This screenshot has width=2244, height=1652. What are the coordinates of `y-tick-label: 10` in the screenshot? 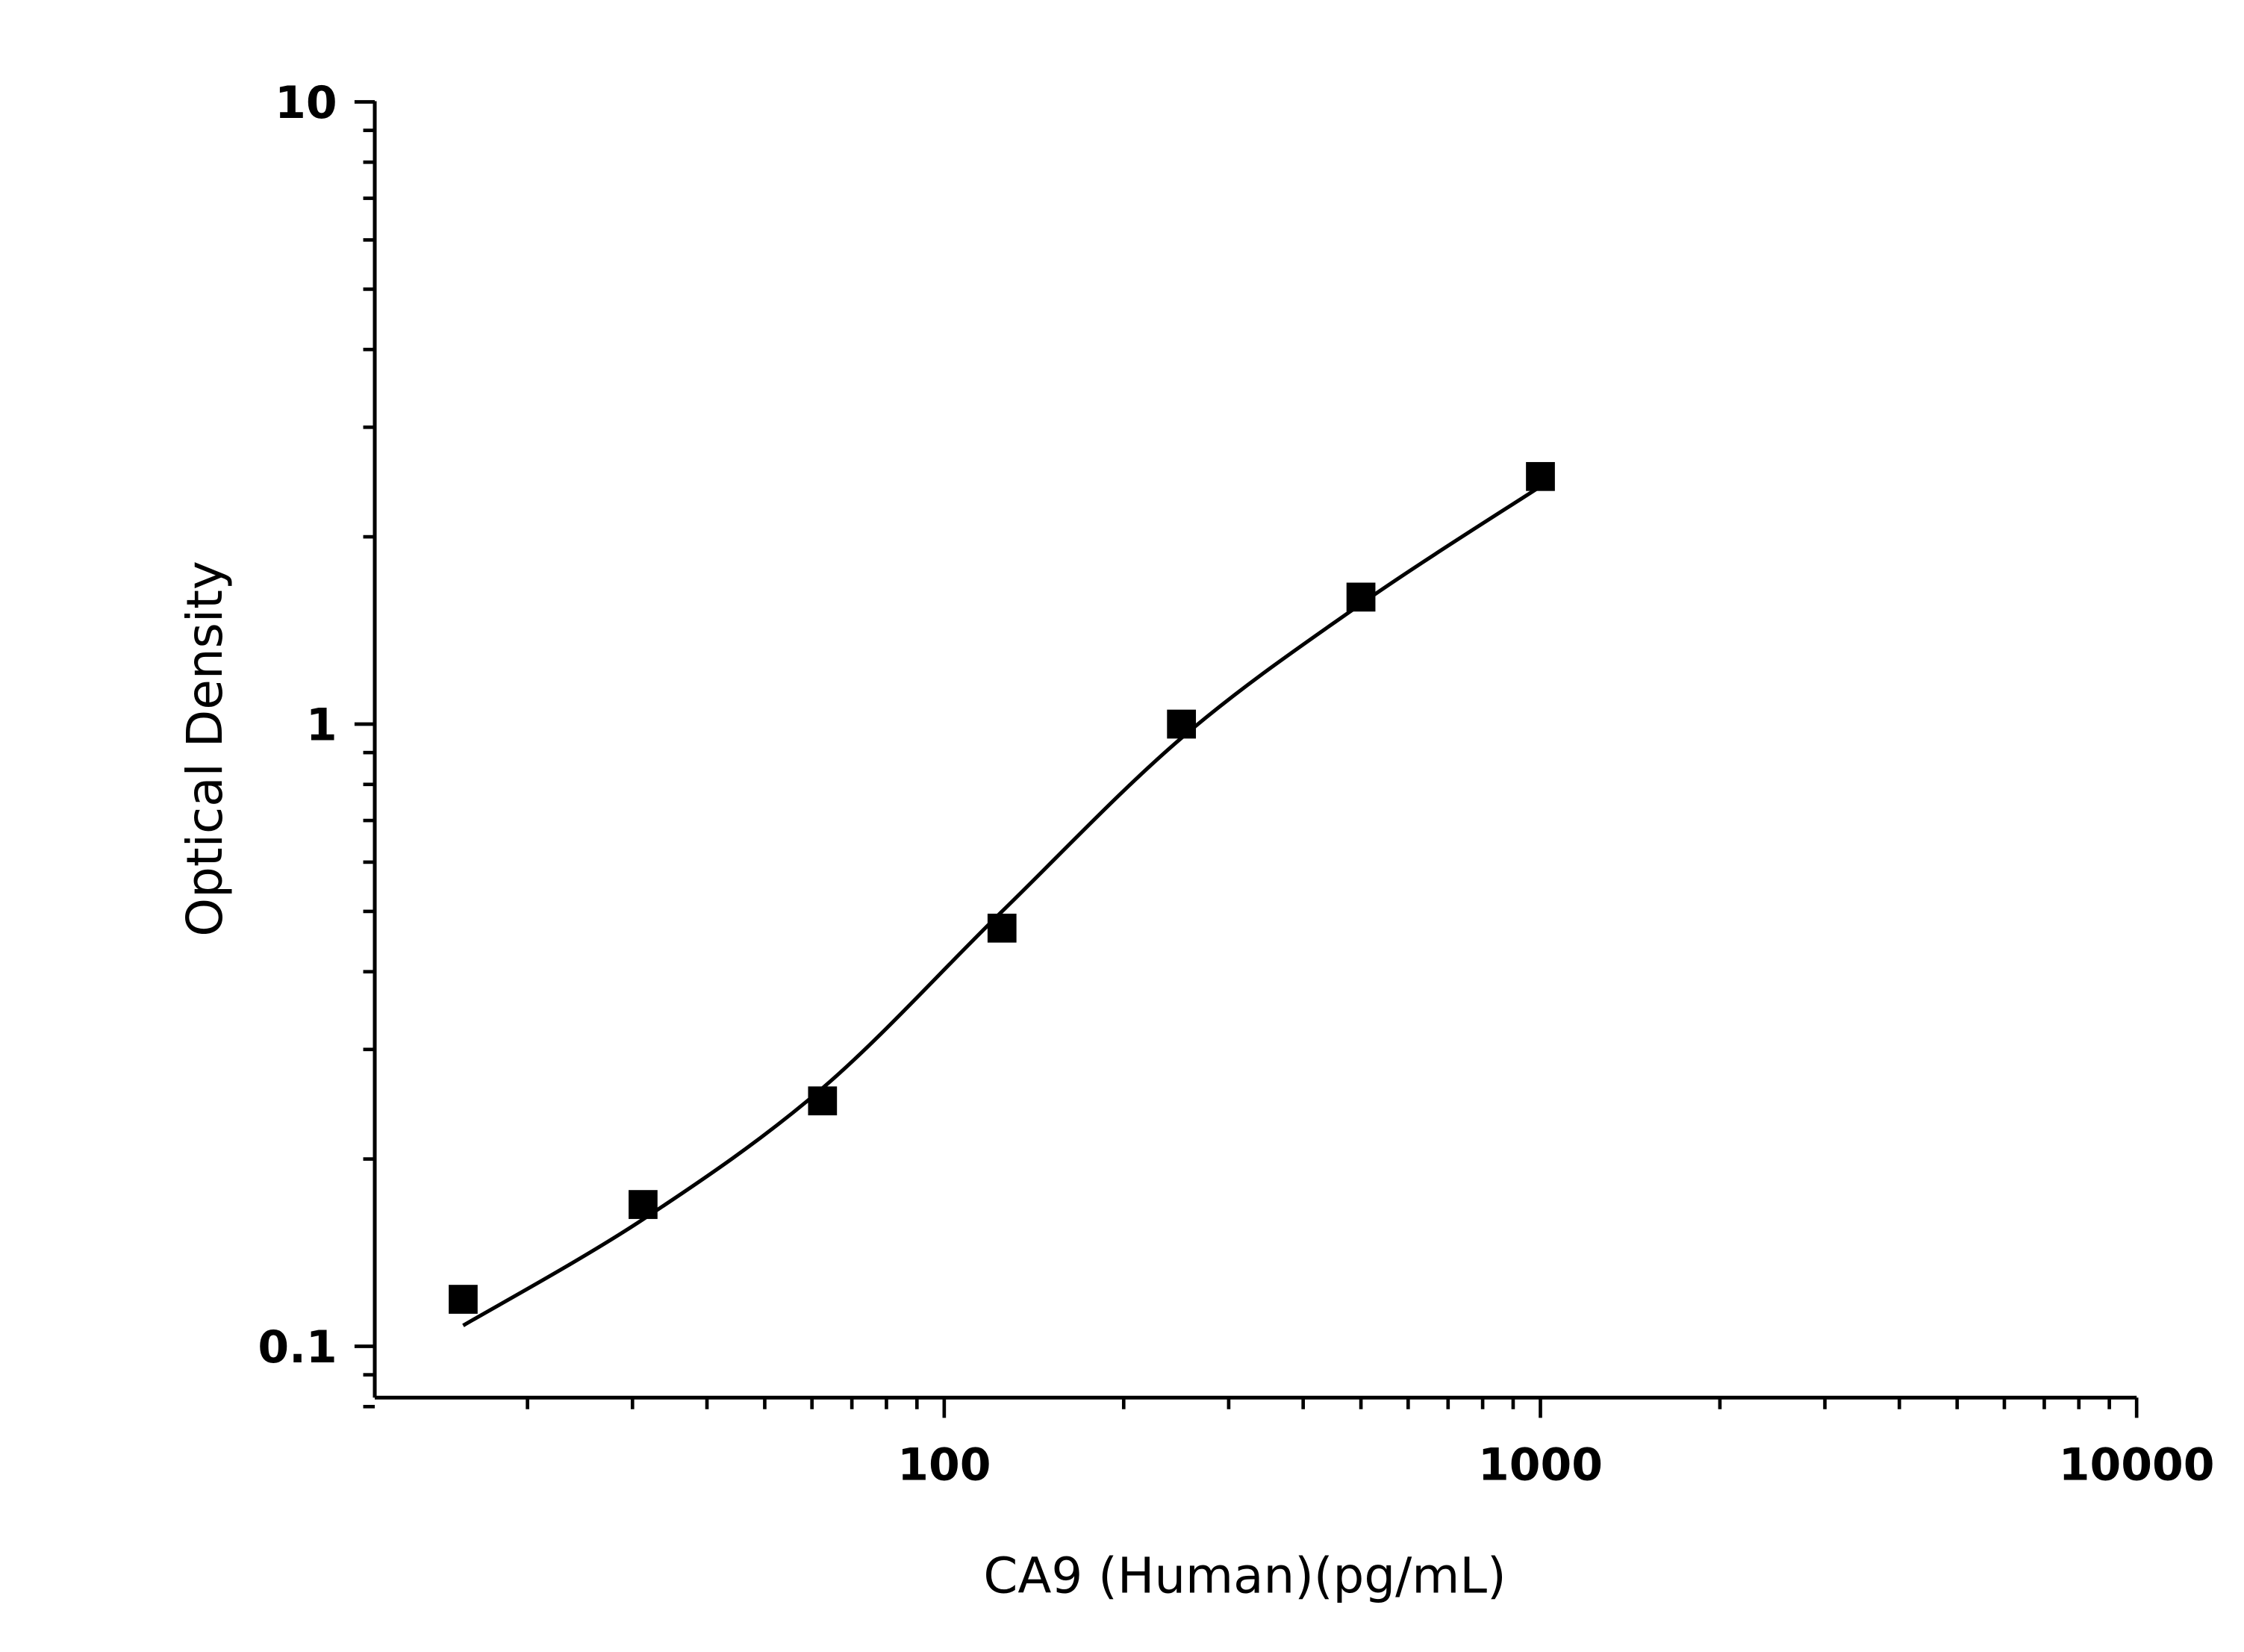 It's located at (306, 103).